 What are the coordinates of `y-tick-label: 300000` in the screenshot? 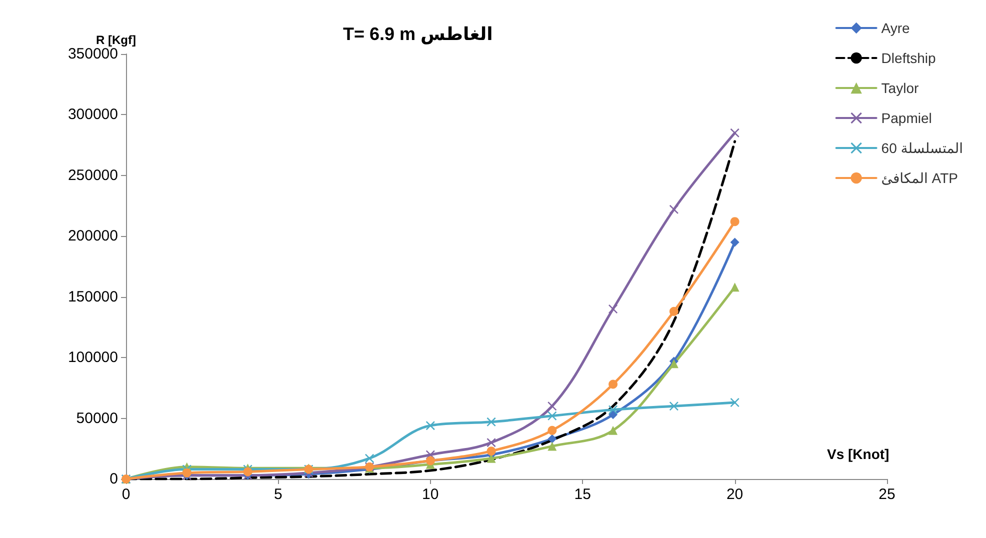 It's located at (93, 115).